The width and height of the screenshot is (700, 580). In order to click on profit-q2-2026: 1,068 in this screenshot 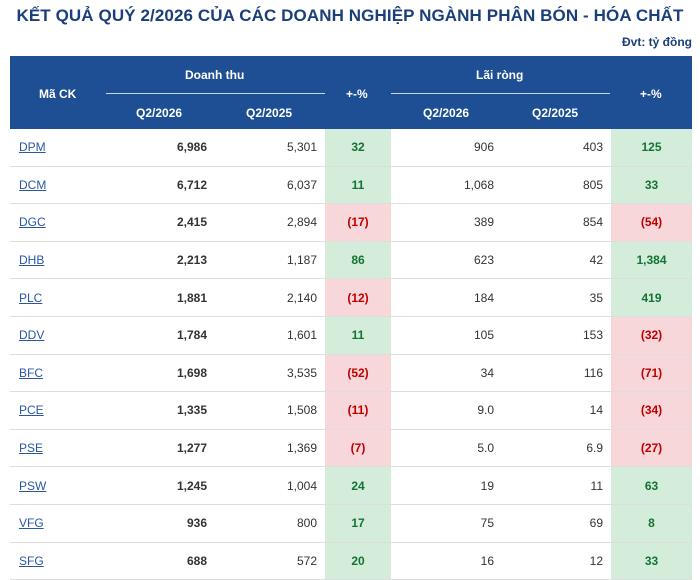, I will do `click(478, 184)`.